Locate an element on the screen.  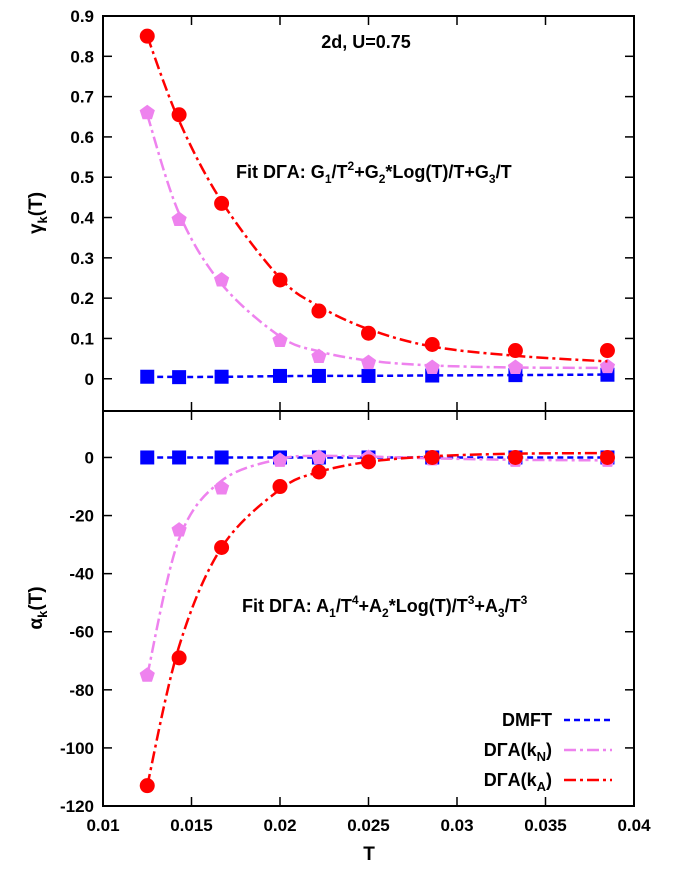
legend: DMFT DΓA(kN) DΓA(kA) is located at coordinates (548, 752).